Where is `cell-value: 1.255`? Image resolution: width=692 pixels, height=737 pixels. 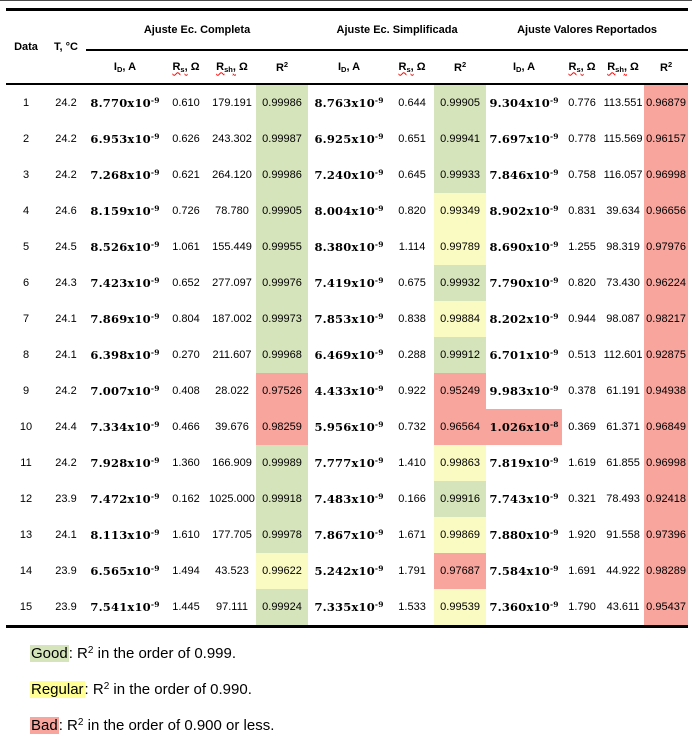 cell-value: 1.255 is located at coordinates (582, 247).